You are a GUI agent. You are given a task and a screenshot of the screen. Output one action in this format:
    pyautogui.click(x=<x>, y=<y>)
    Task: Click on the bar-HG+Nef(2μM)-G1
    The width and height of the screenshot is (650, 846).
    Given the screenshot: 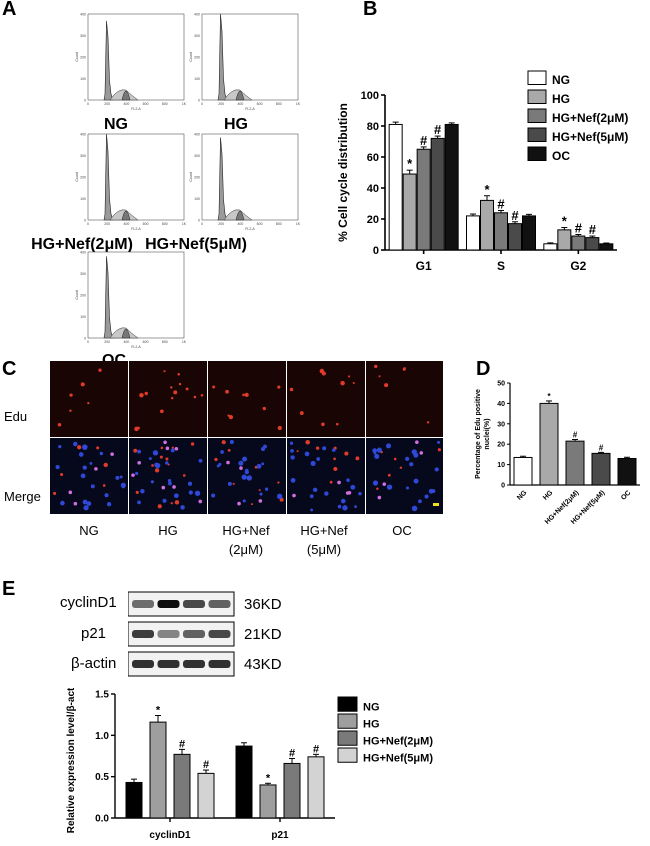 What is the action you would take?
    pyautogui.click(x=423, y=199)
    